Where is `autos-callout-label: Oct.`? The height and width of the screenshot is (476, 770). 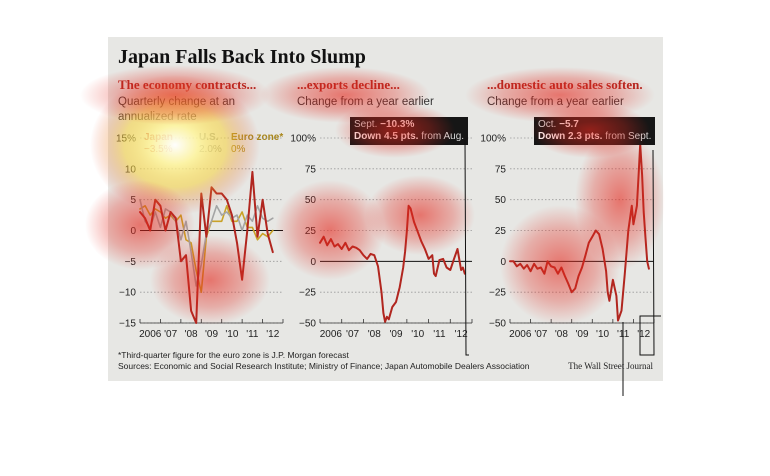
autos-callout-label: Oct. is located at coordinates (547, 124).